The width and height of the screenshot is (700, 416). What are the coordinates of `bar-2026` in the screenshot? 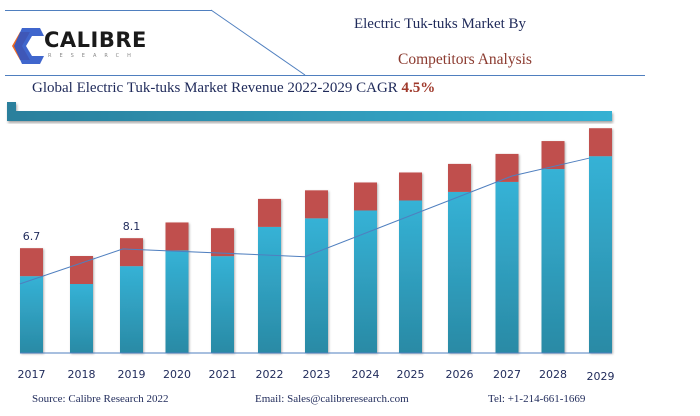 It's located at (459, 258).